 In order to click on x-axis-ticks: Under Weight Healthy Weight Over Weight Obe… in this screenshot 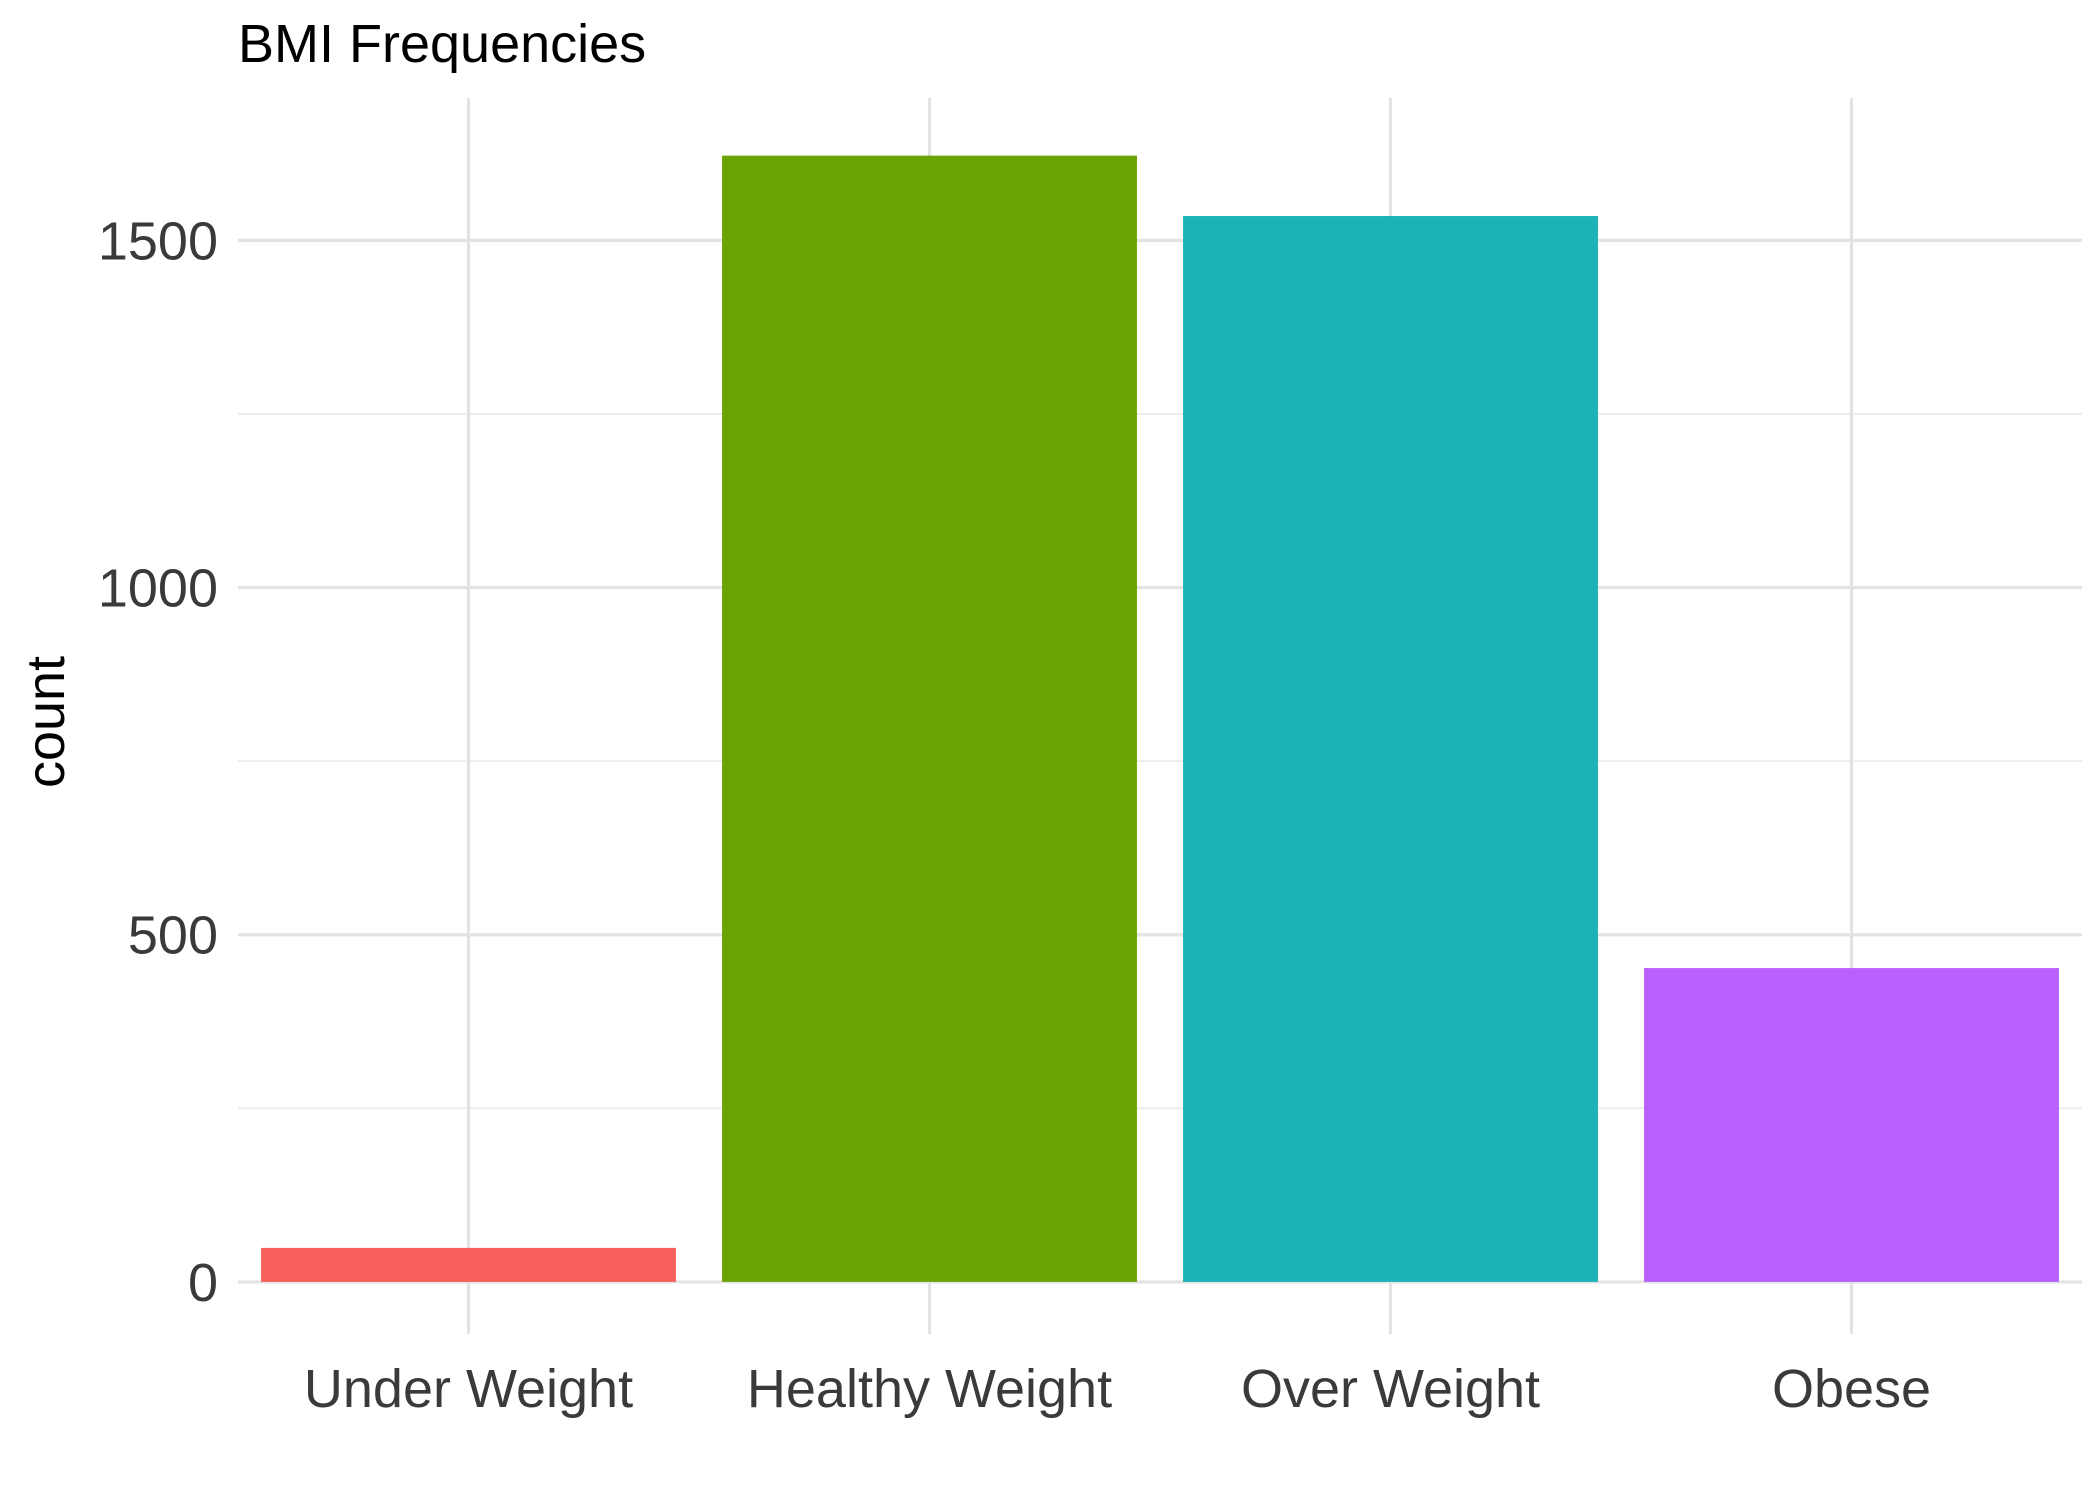, I will do `click(1117, 1389)`.